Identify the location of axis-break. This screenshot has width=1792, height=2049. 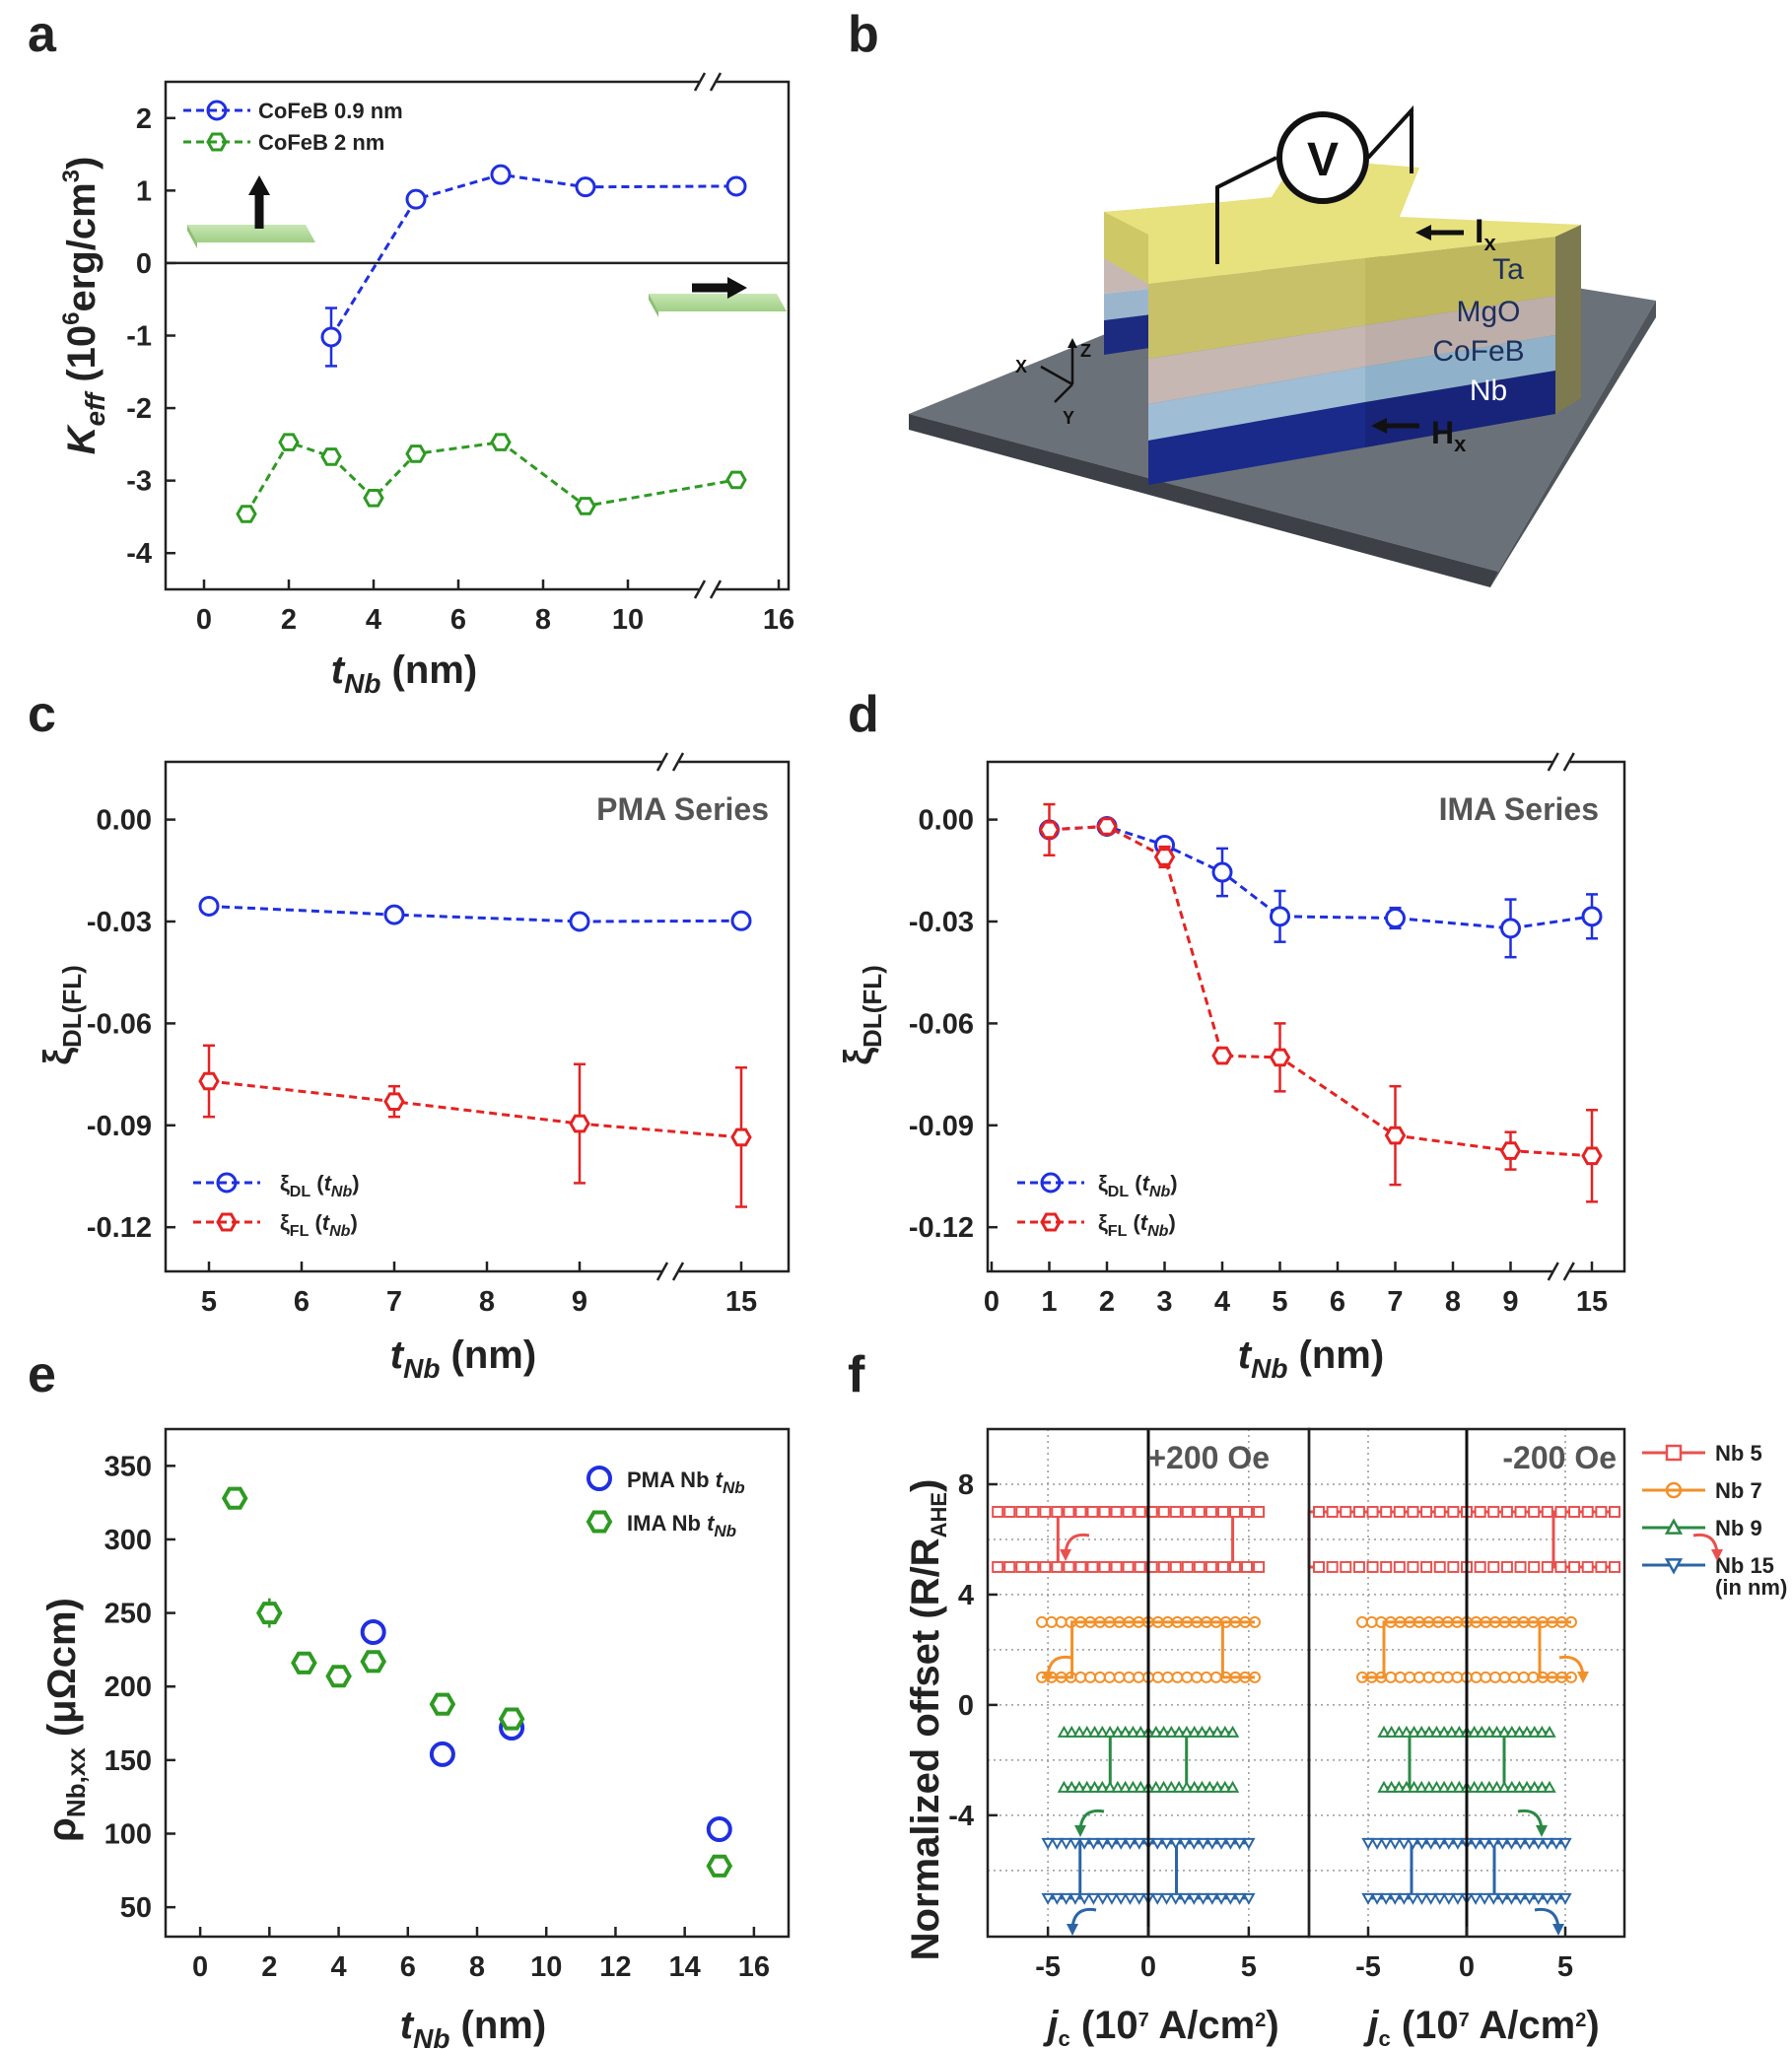
(1568, 762).